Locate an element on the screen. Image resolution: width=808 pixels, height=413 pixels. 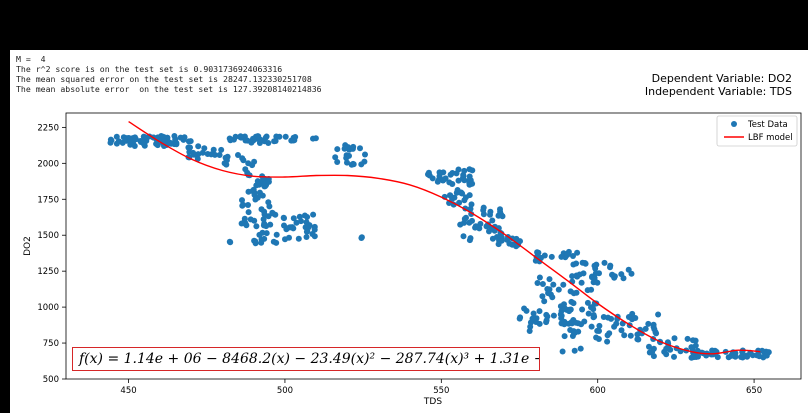
independent-variable-label: Independent Variable: TDS is located at coordinates (718, 91).